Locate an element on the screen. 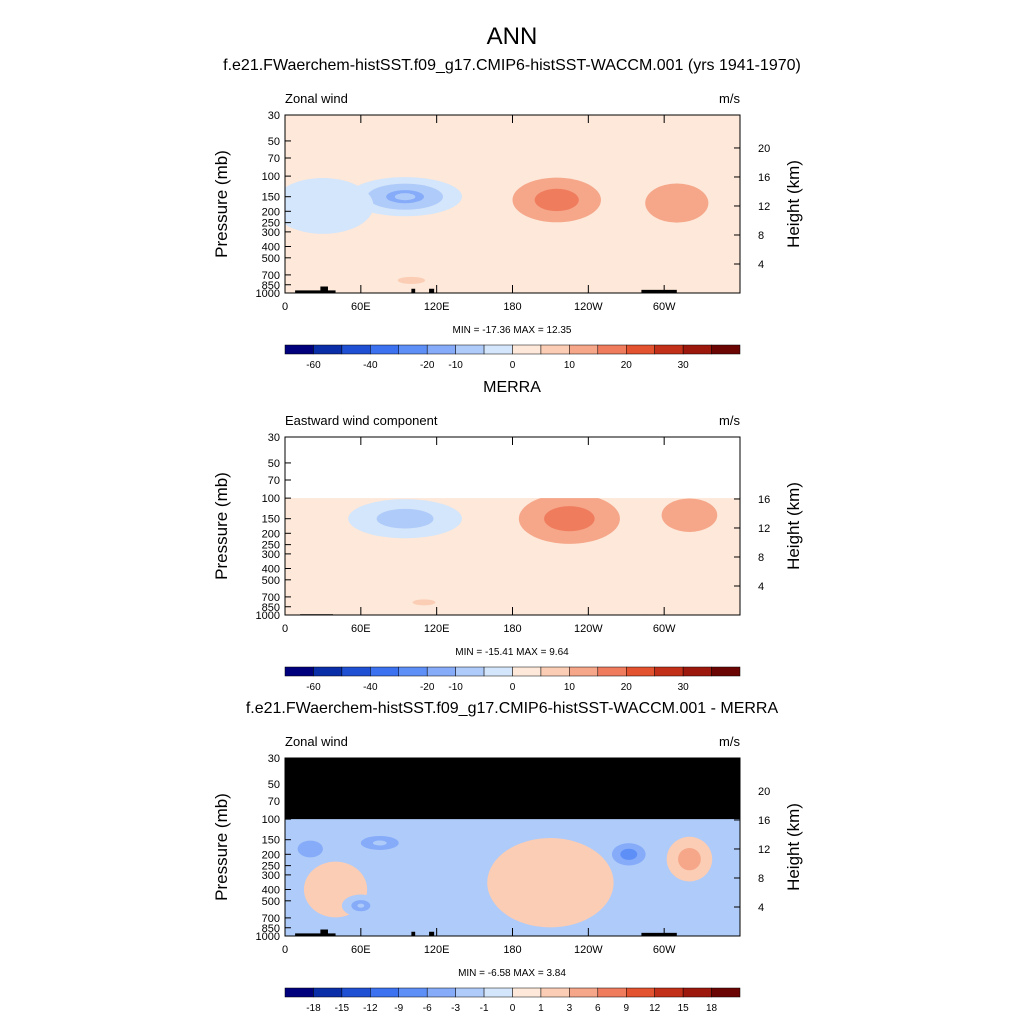 The height and width of the screenshot is (1024, 1024). field is located at coordinates (512, 526).